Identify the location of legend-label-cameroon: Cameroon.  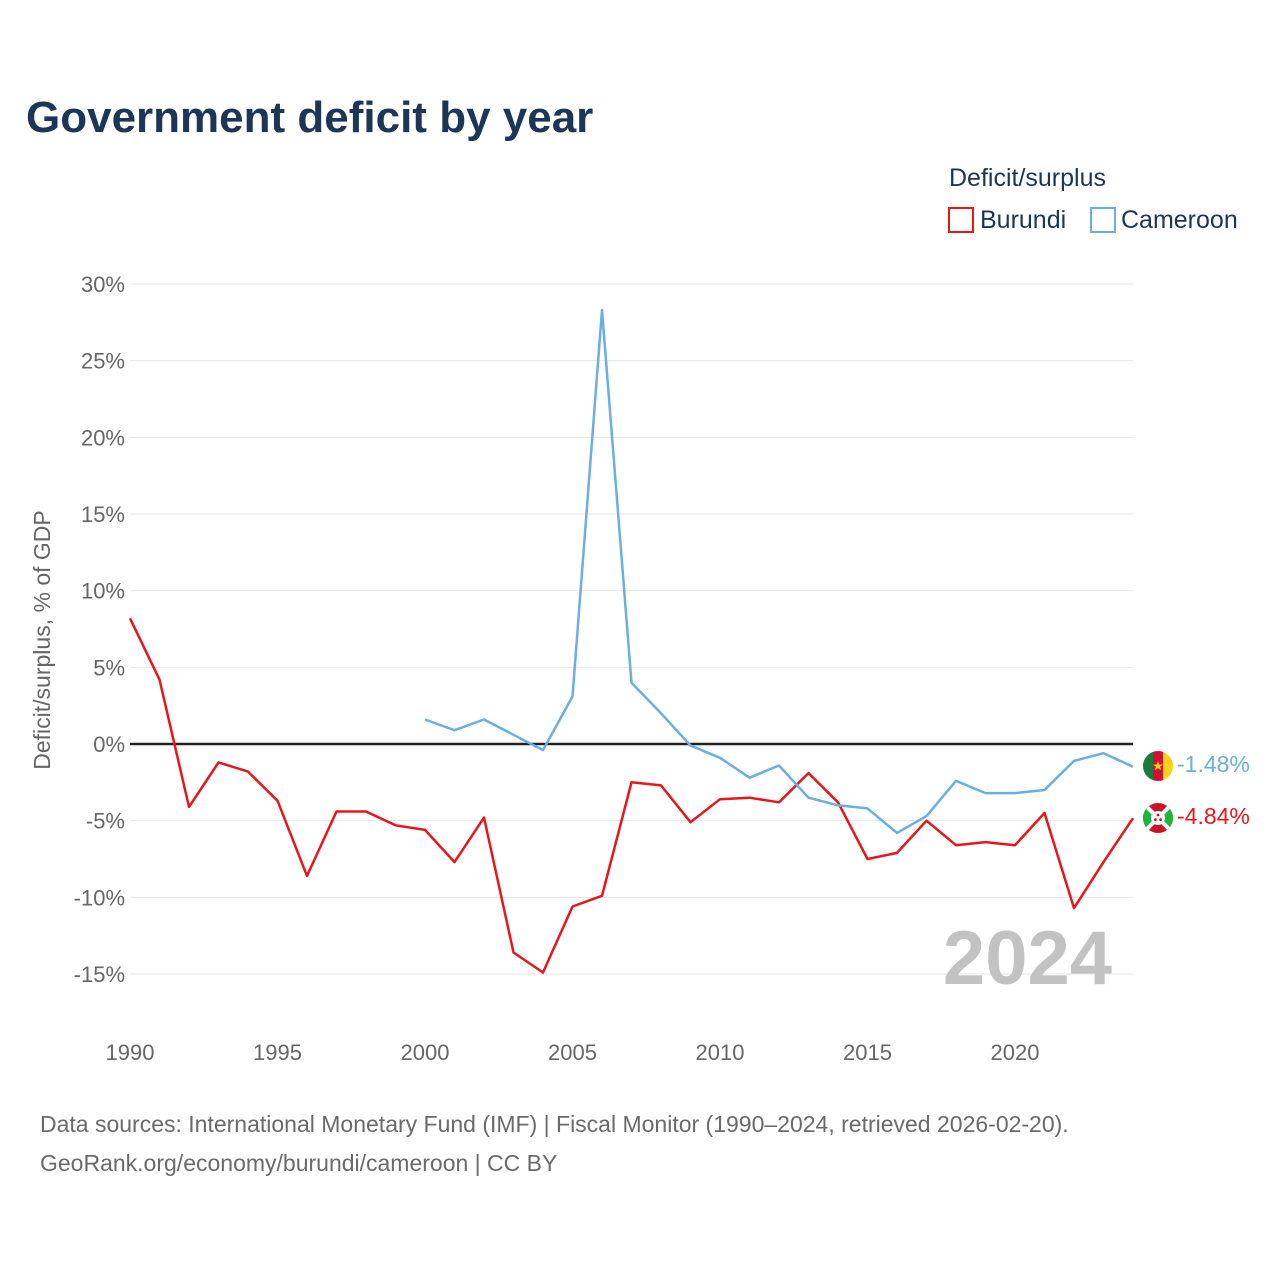
(1179, 220).